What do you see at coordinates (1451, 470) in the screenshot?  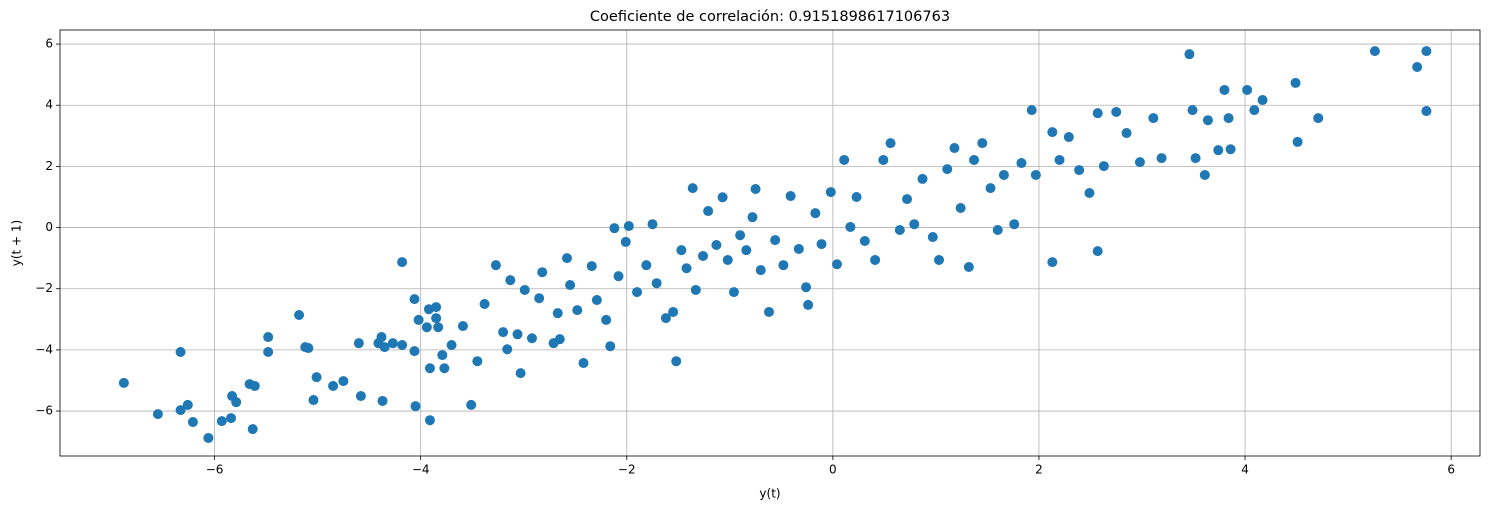 I see `x-tick-label: 6` at bounding box center [1451, 470].